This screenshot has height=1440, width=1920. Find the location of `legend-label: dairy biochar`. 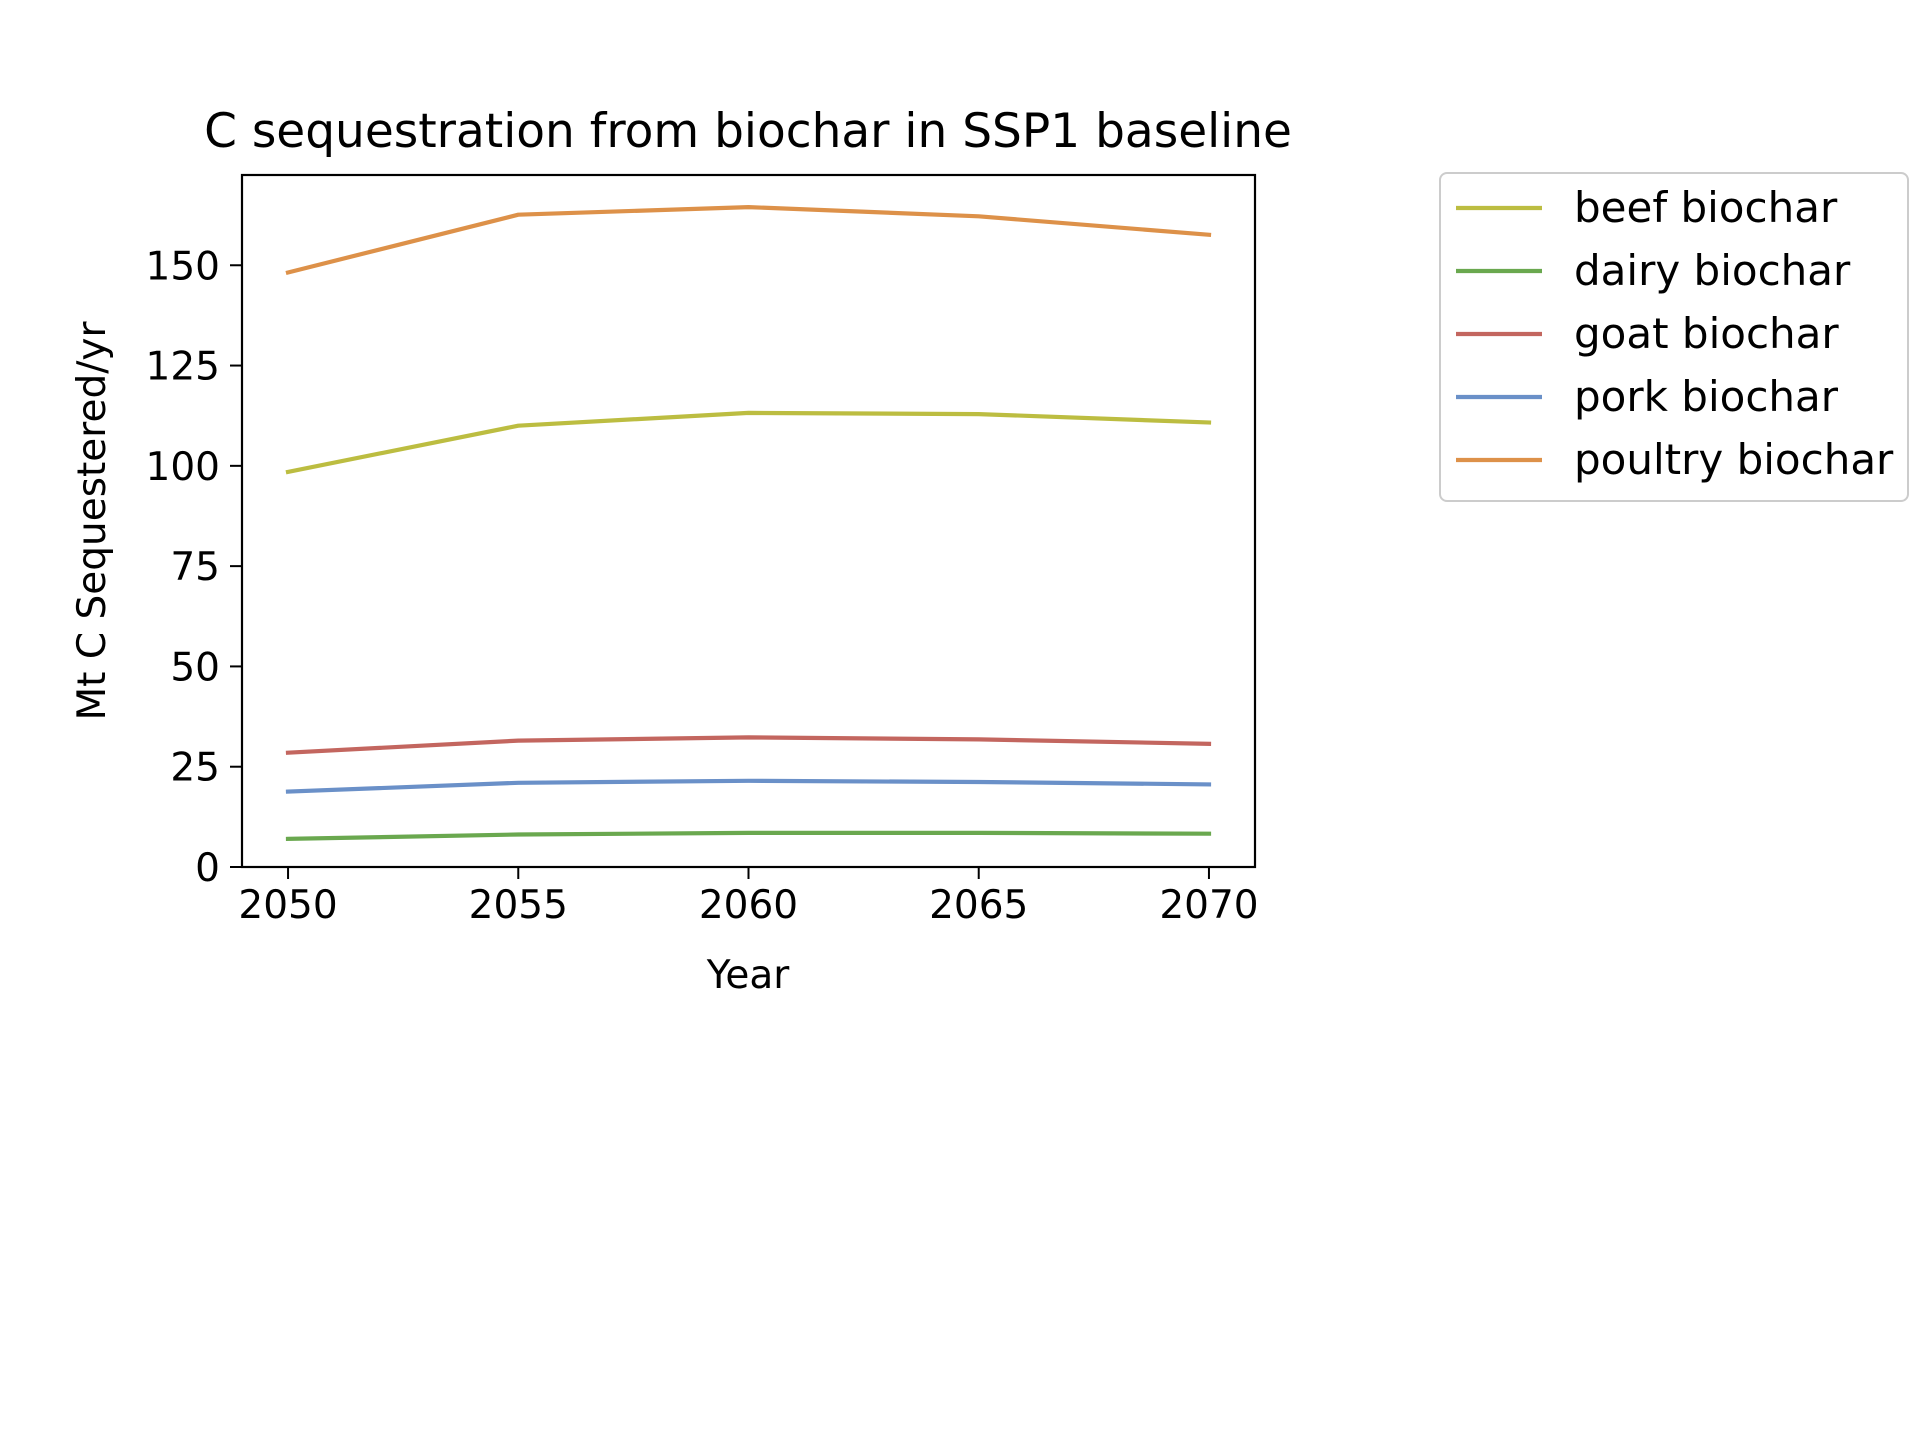

legend-label: dairy biochar is located at coordinates (1712, 270).